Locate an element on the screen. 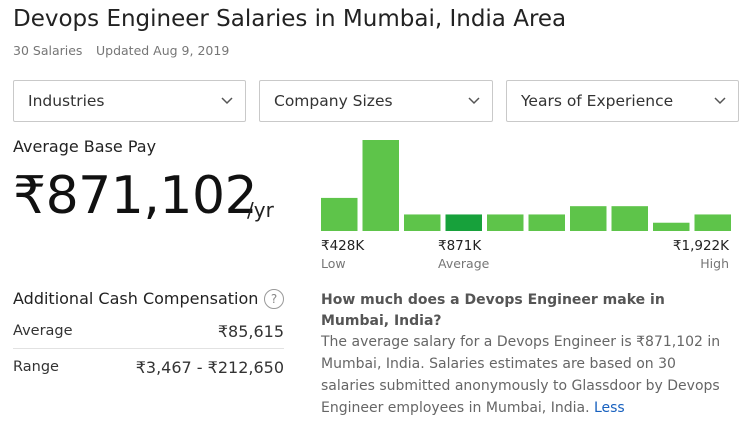 The image size is (747, 424). salary-count: 30 Salaries is located at coordinates (48, 50).